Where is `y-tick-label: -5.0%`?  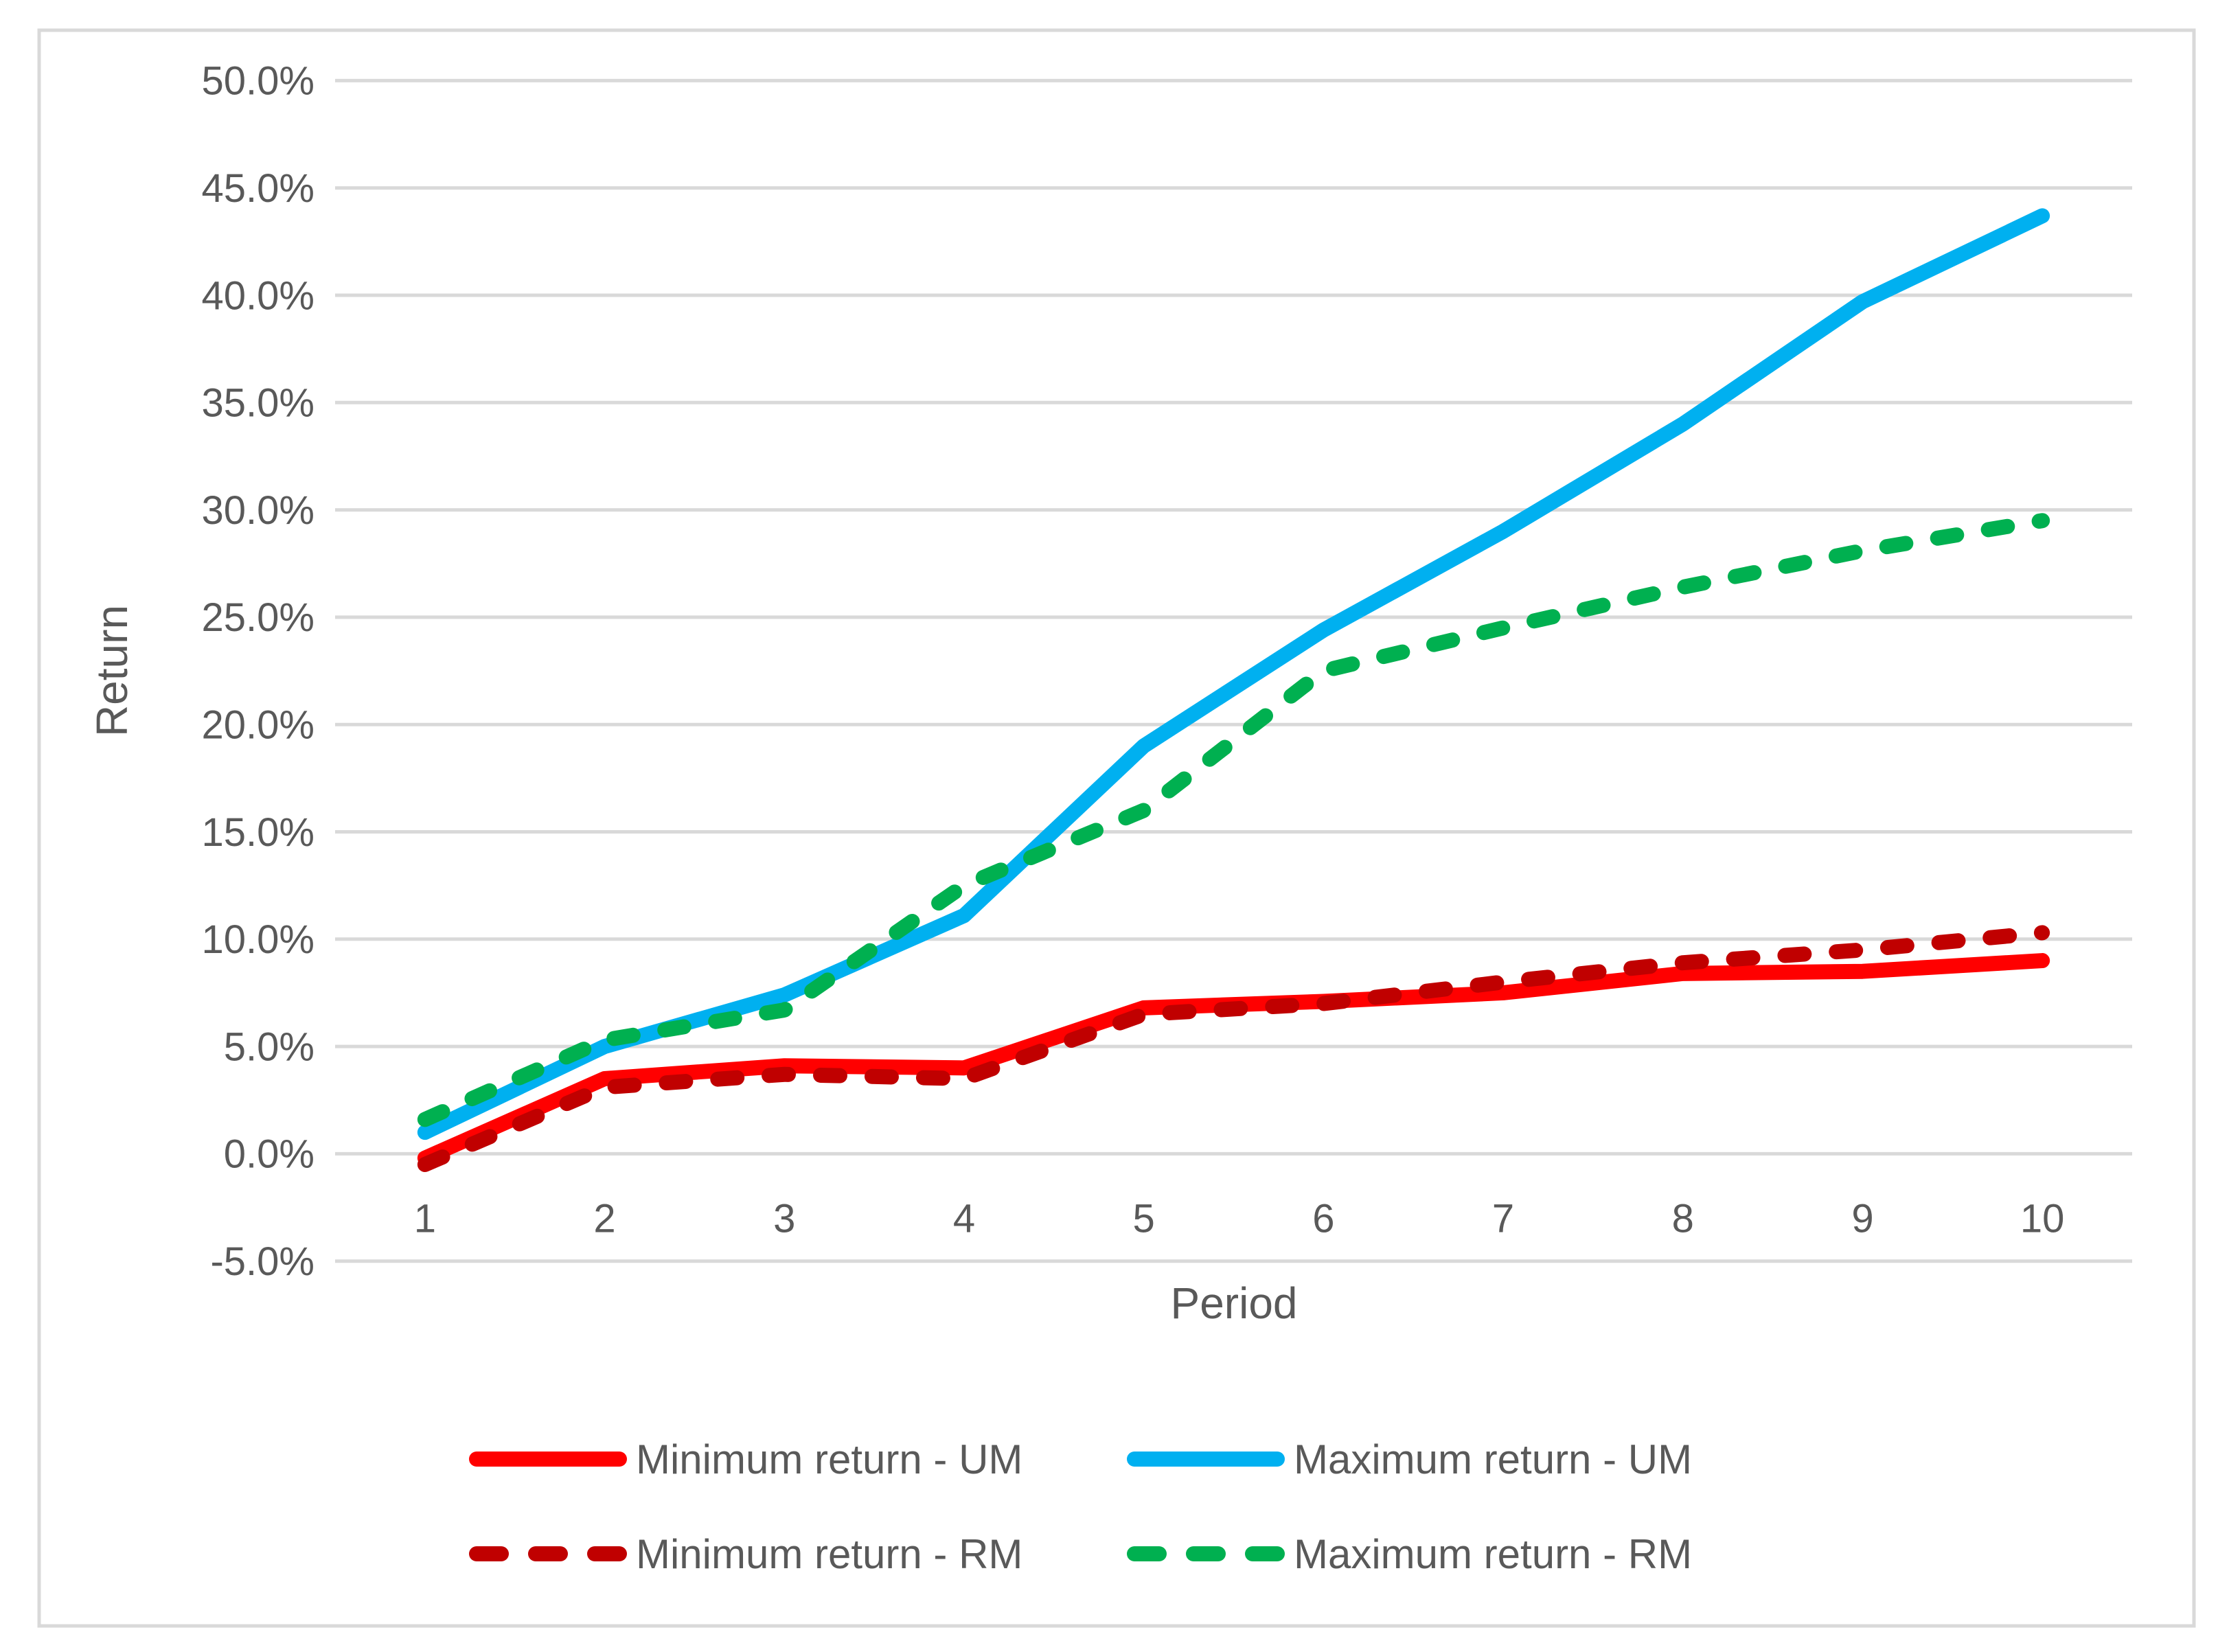
y-tick-label: -5.0% is located at coordinates (262, 1261).